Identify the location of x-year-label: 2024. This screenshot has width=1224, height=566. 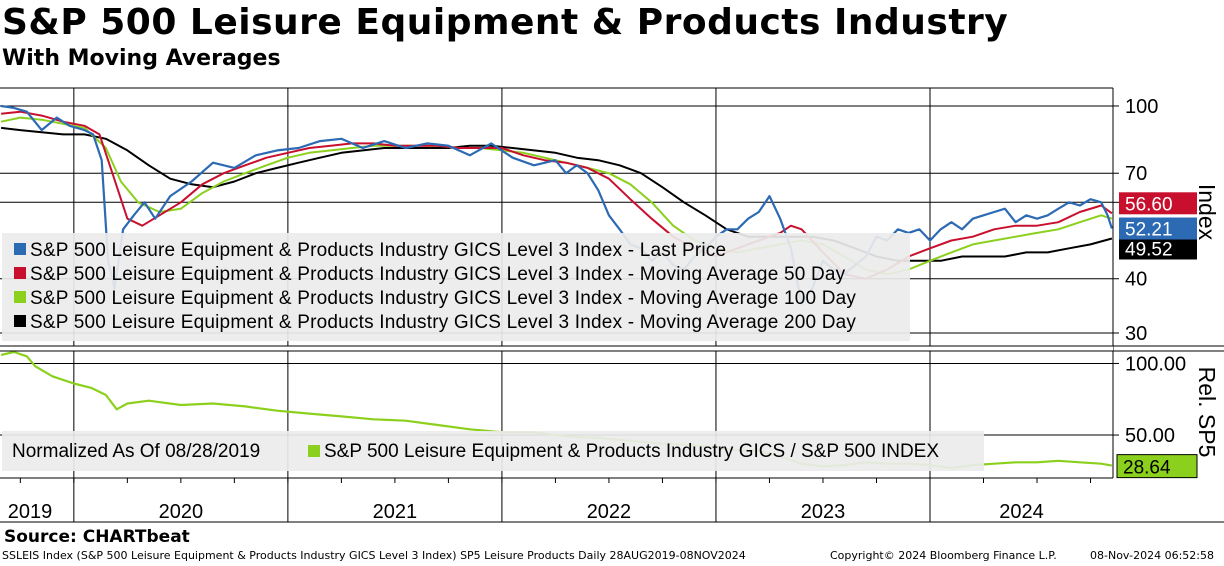
(1021, 512).